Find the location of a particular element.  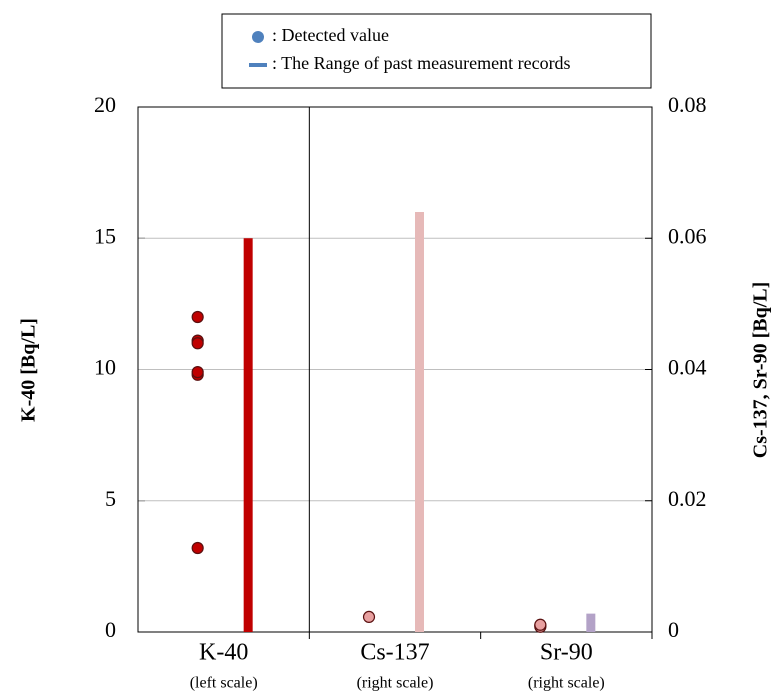

y2-tick-label: 0.04 is located at coordinates (687, 367).